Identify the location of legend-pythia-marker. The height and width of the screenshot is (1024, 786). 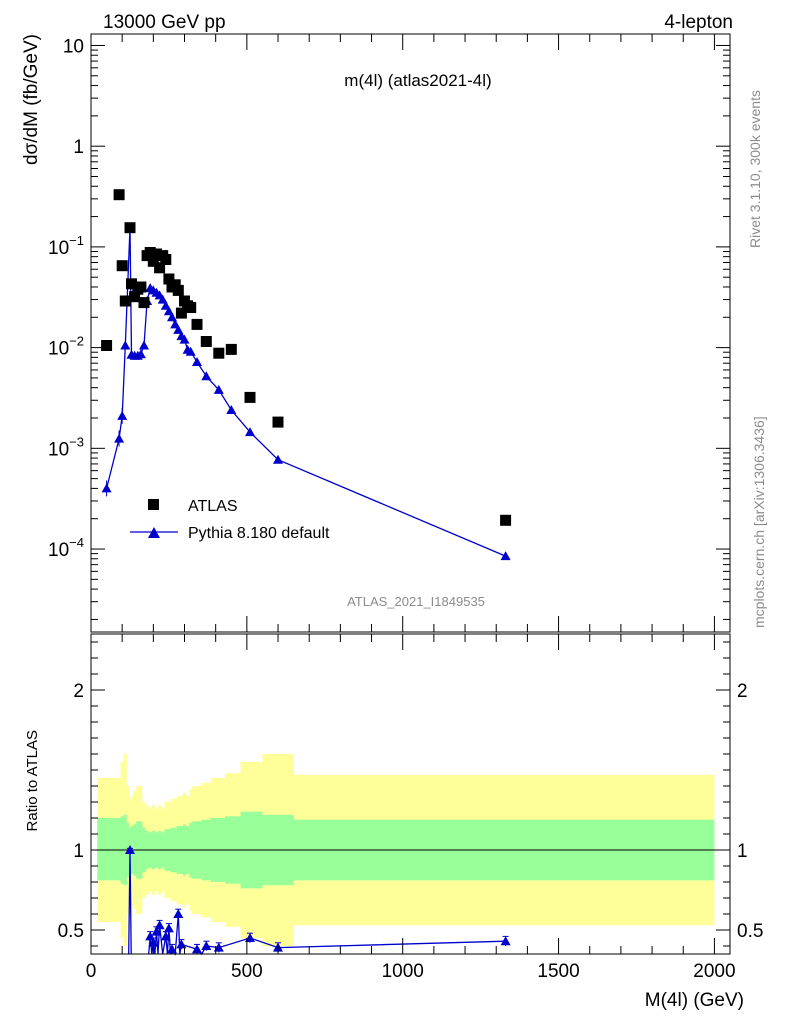
(154, 532).